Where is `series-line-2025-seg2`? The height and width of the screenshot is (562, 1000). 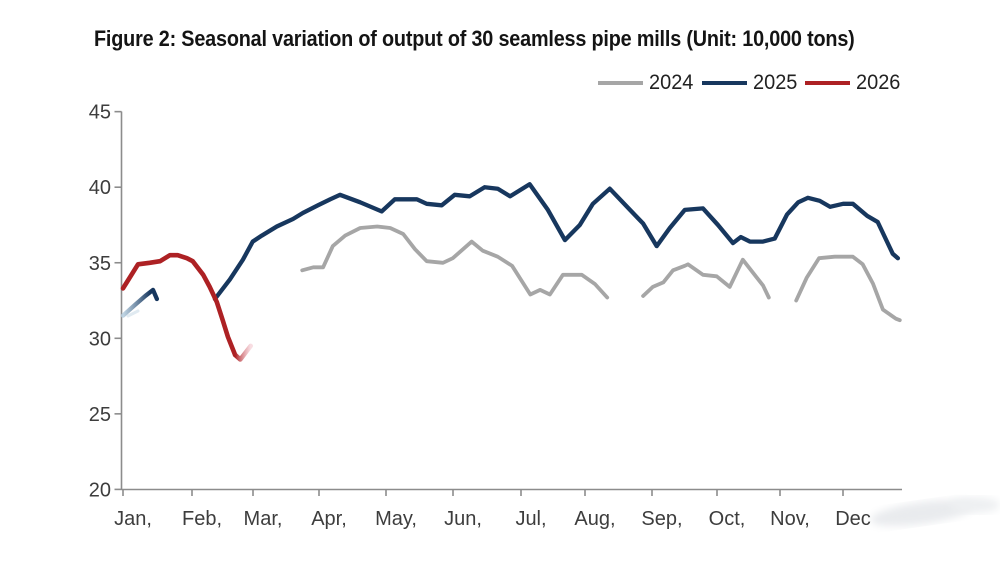 series-line-2025-seg2 is located at coordinates (556, 242).